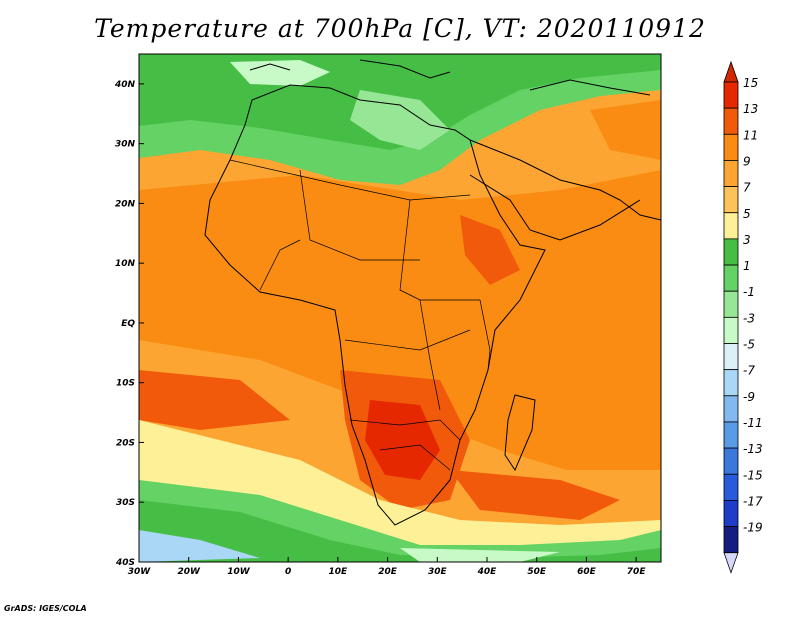 This screenshot has height=618, width=800. I want to click on colorbar-label: -3, so click(749, 318).